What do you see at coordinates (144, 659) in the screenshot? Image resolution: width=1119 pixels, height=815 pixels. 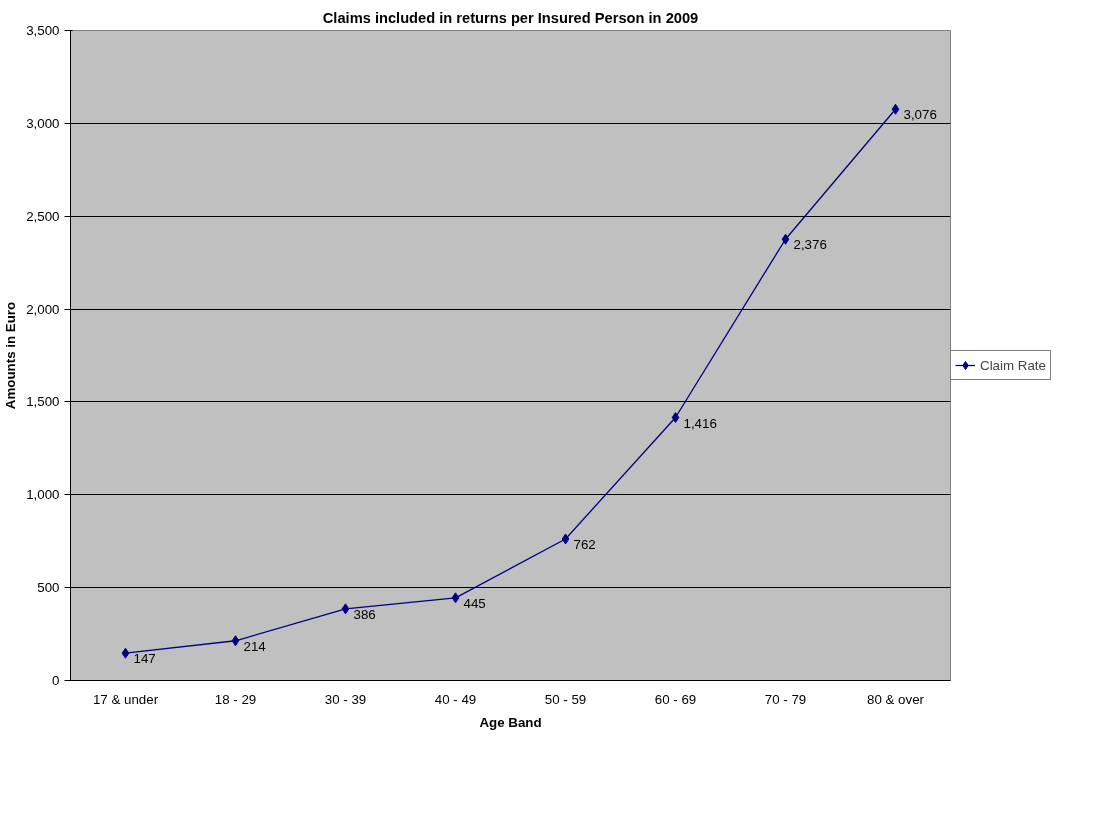 I see `text: 147` at bounding box center [144, 659].